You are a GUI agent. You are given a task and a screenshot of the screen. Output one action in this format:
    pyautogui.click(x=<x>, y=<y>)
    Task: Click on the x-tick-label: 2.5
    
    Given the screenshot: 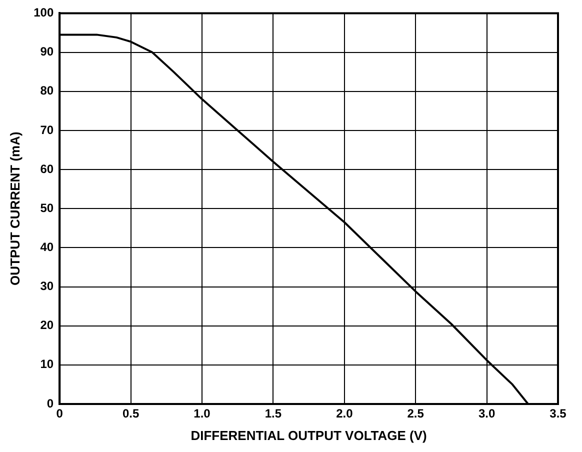 What is the action you would take?
    pyautogui.click(x=415, y=413)
    